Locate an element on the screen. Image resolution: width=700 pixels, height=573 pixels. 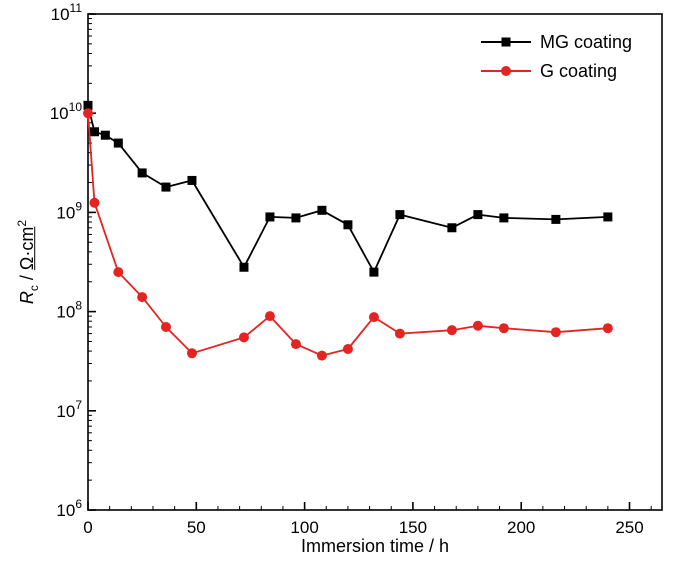
legend-item-g-coating: G coating is located at coordinates (556, 71).